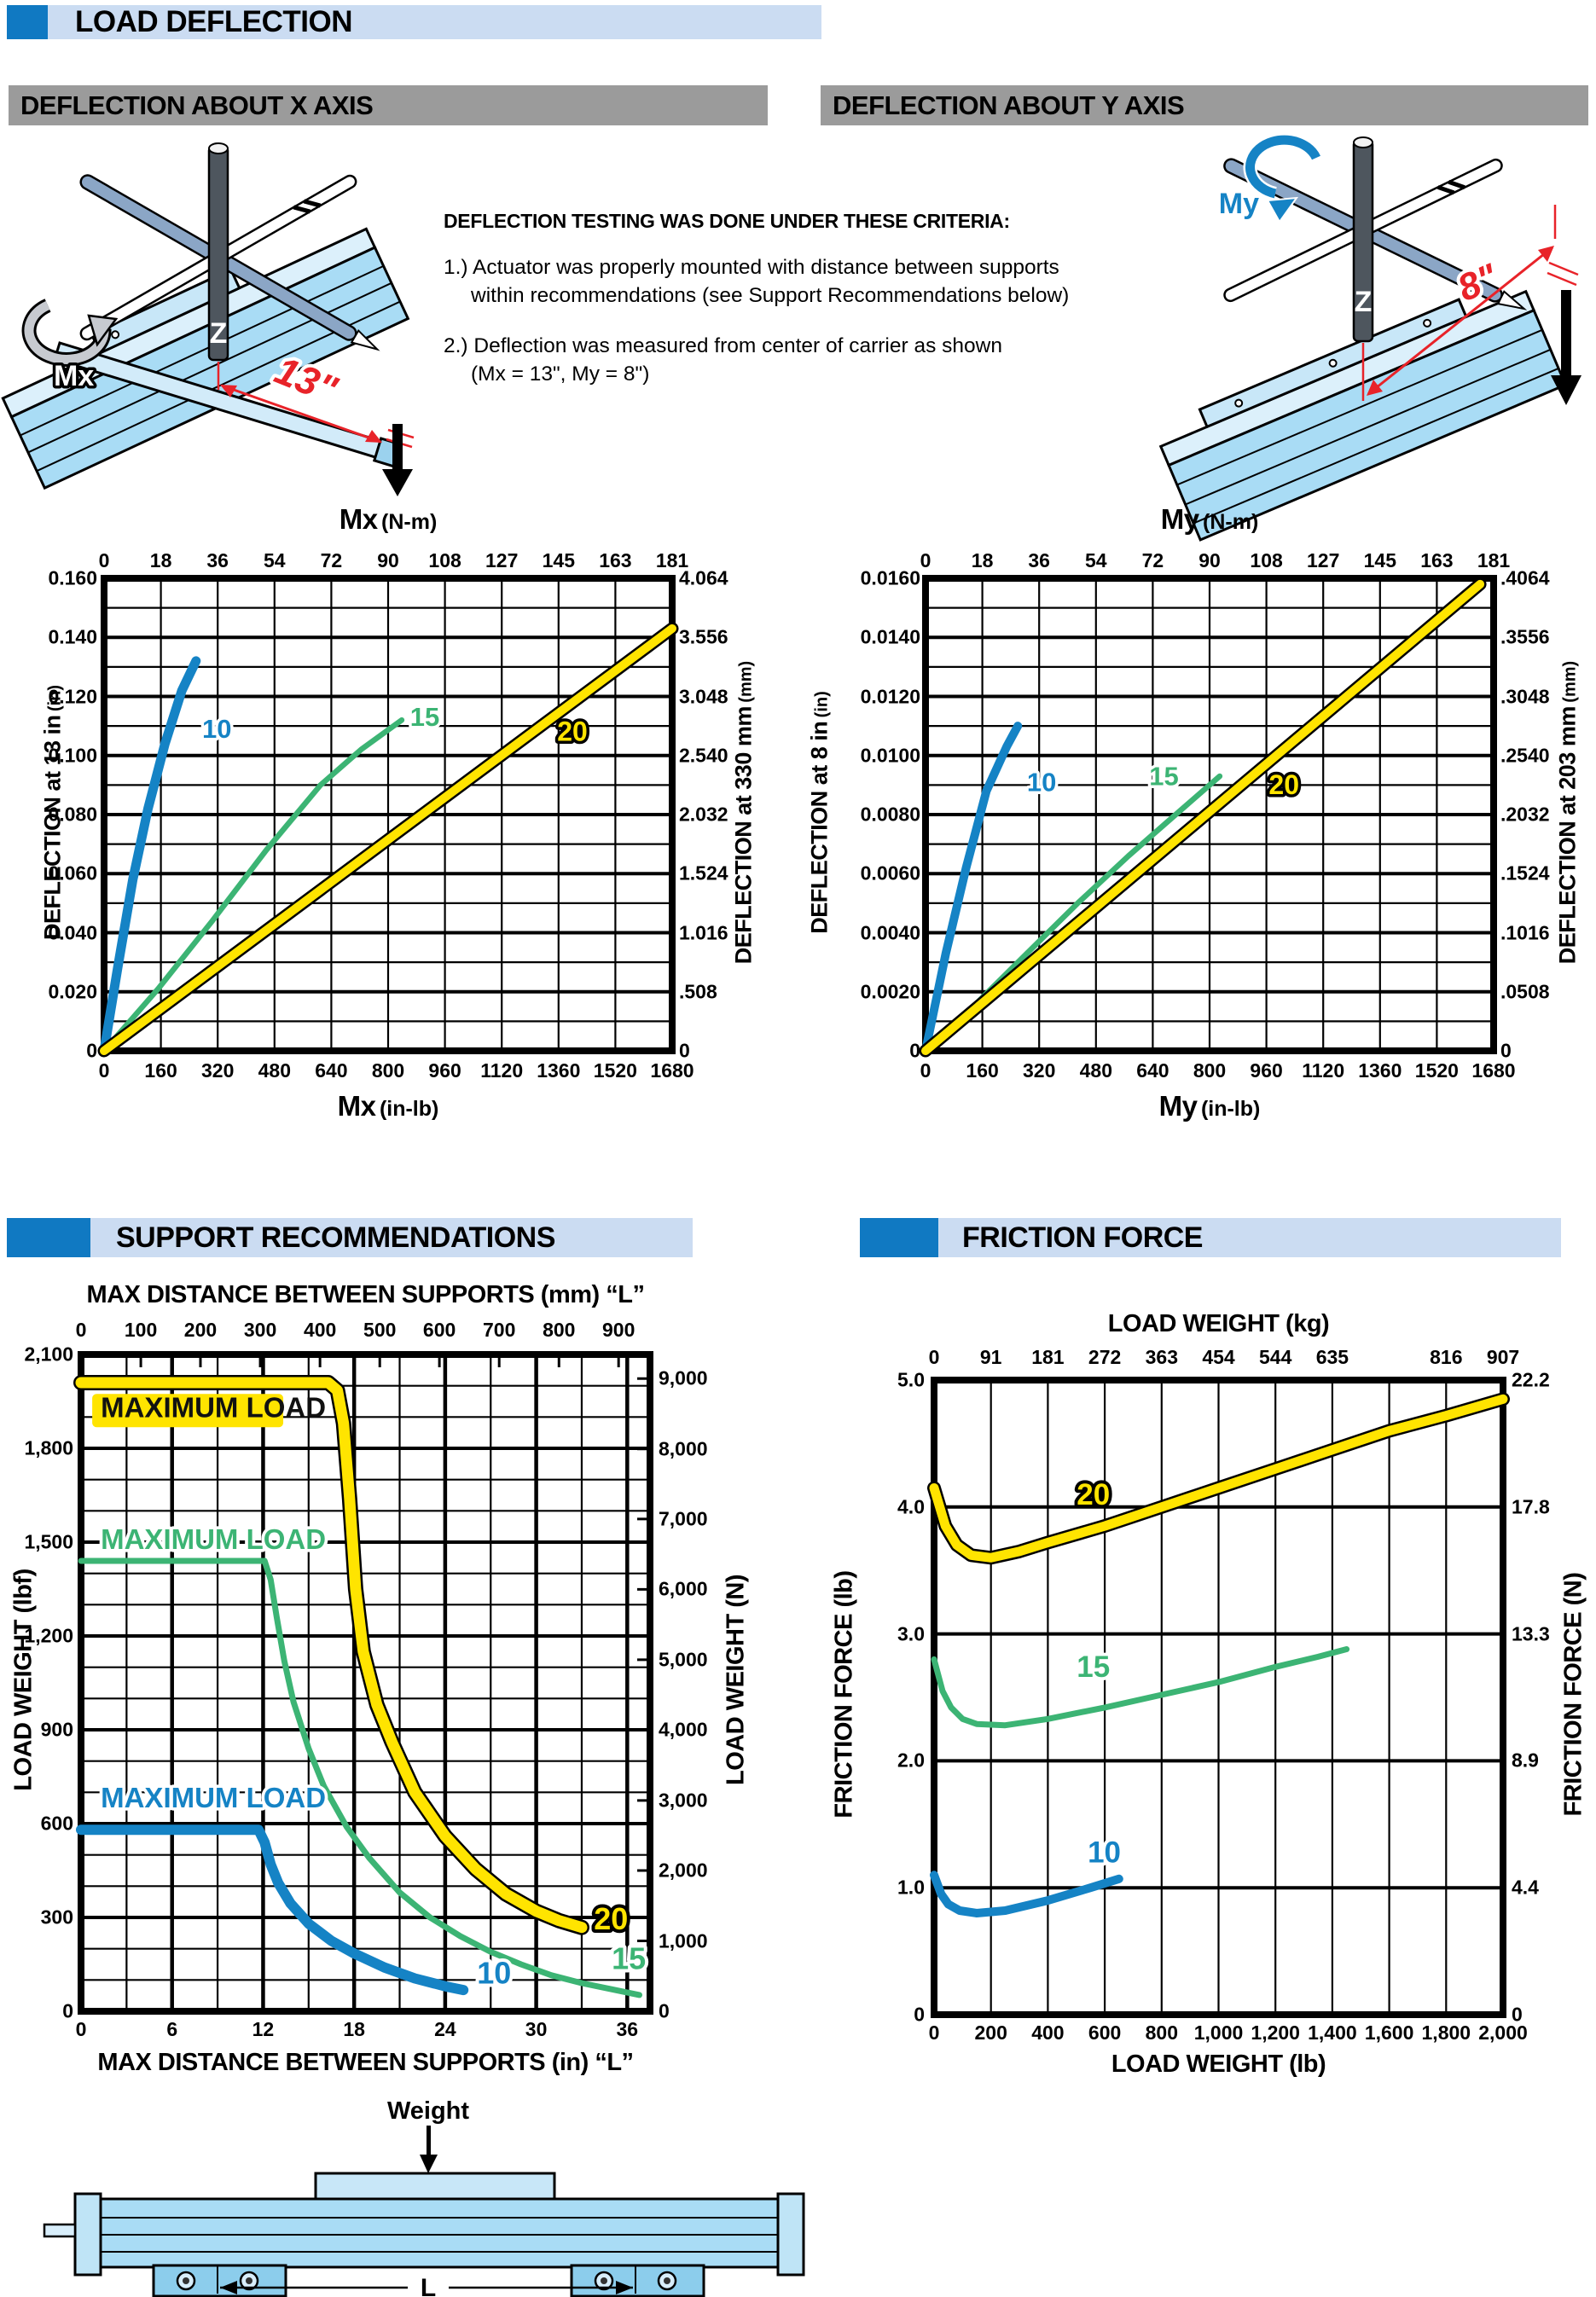 This screenshot has height=2297, width=1596. I want to click on down-arrow-y, so click(1566, 347).